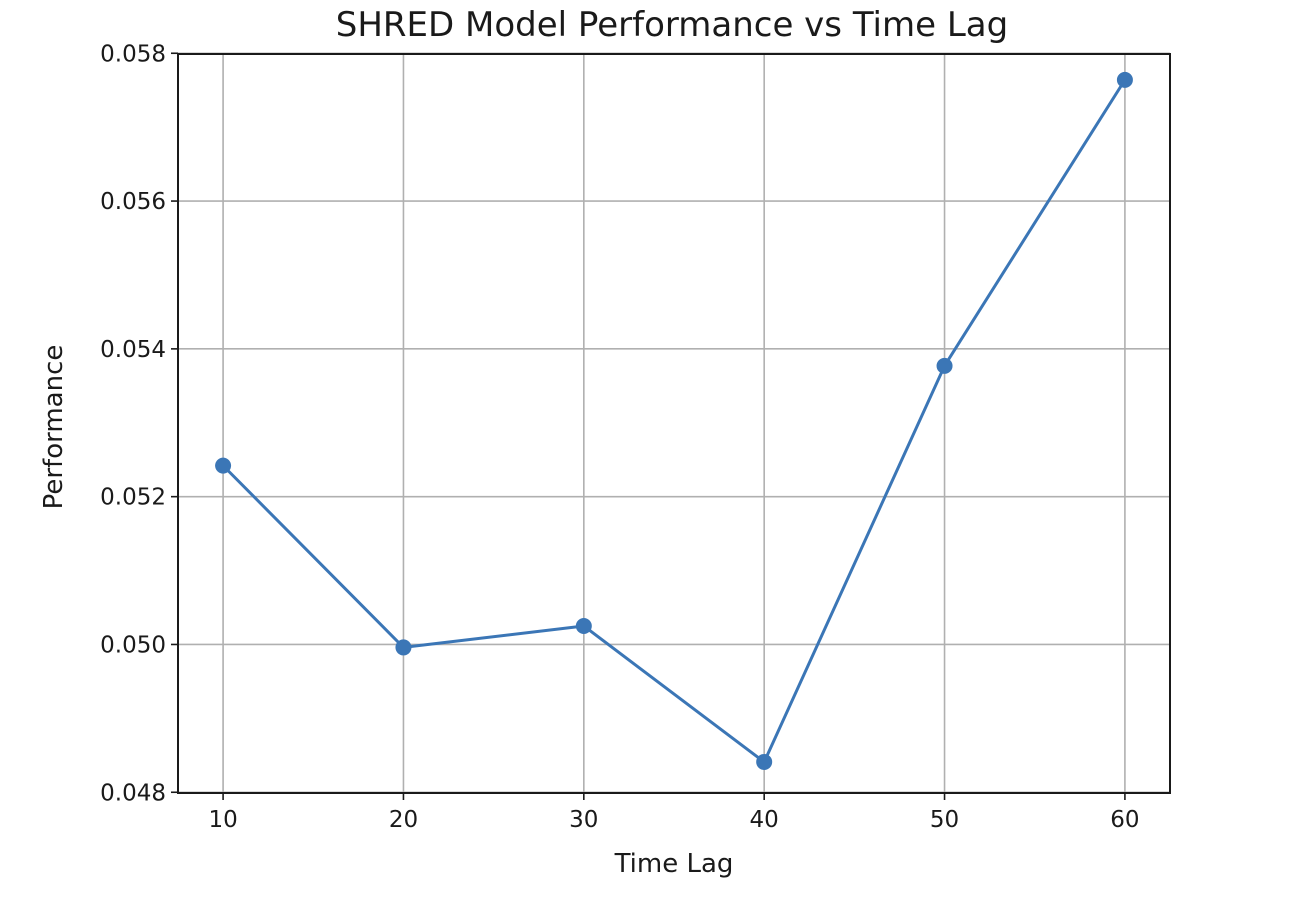  Describe the element at coordinates (133, 793) in the screenshot. I see `y-tick-label: 0.048` at that location.